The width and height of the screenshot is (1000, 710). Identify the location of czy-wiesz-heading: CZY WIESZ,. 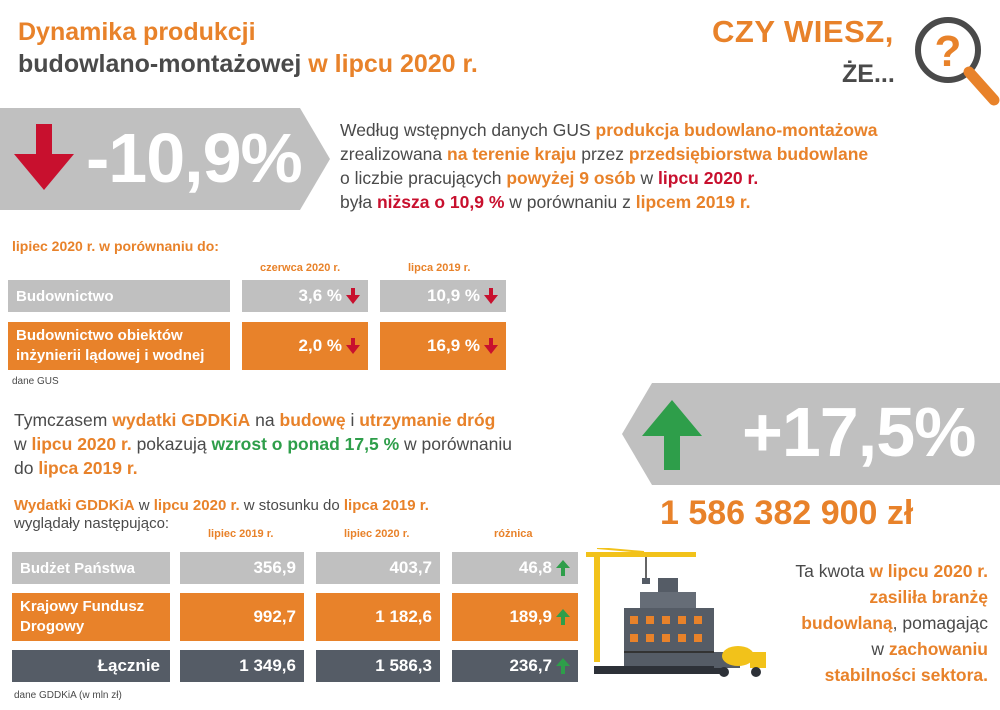
(803, 31).